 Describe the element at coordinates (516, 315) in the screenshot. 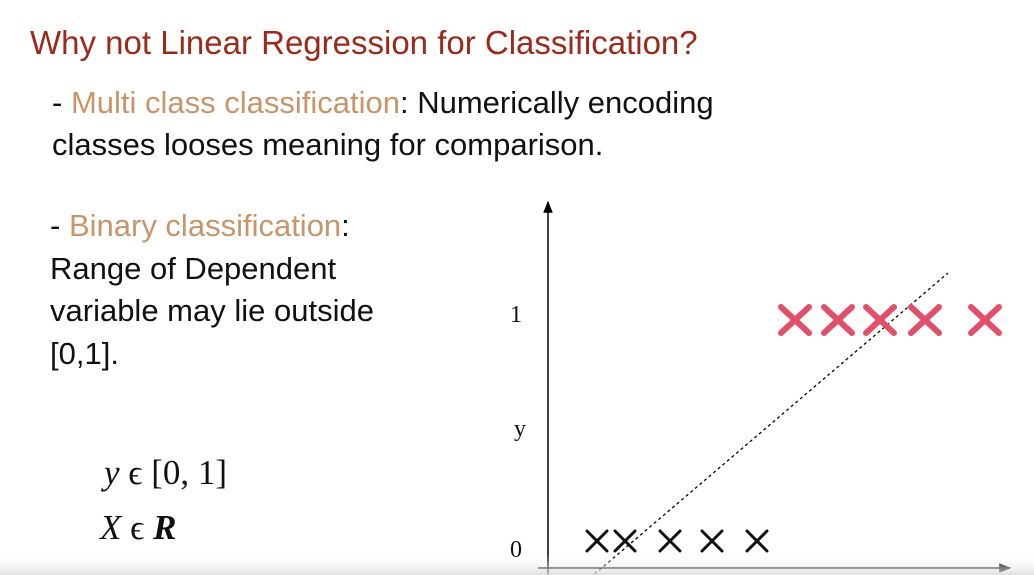

I see `axis-label: 1` at that location.